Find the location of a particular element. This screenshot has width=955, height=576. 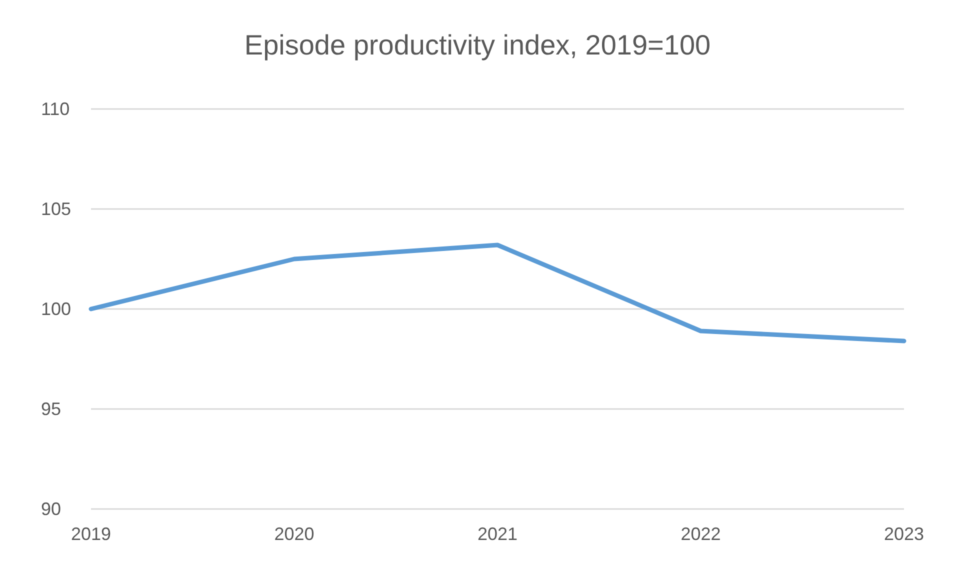

x-tick-label: 2021 is located at coordinates (497, 534).